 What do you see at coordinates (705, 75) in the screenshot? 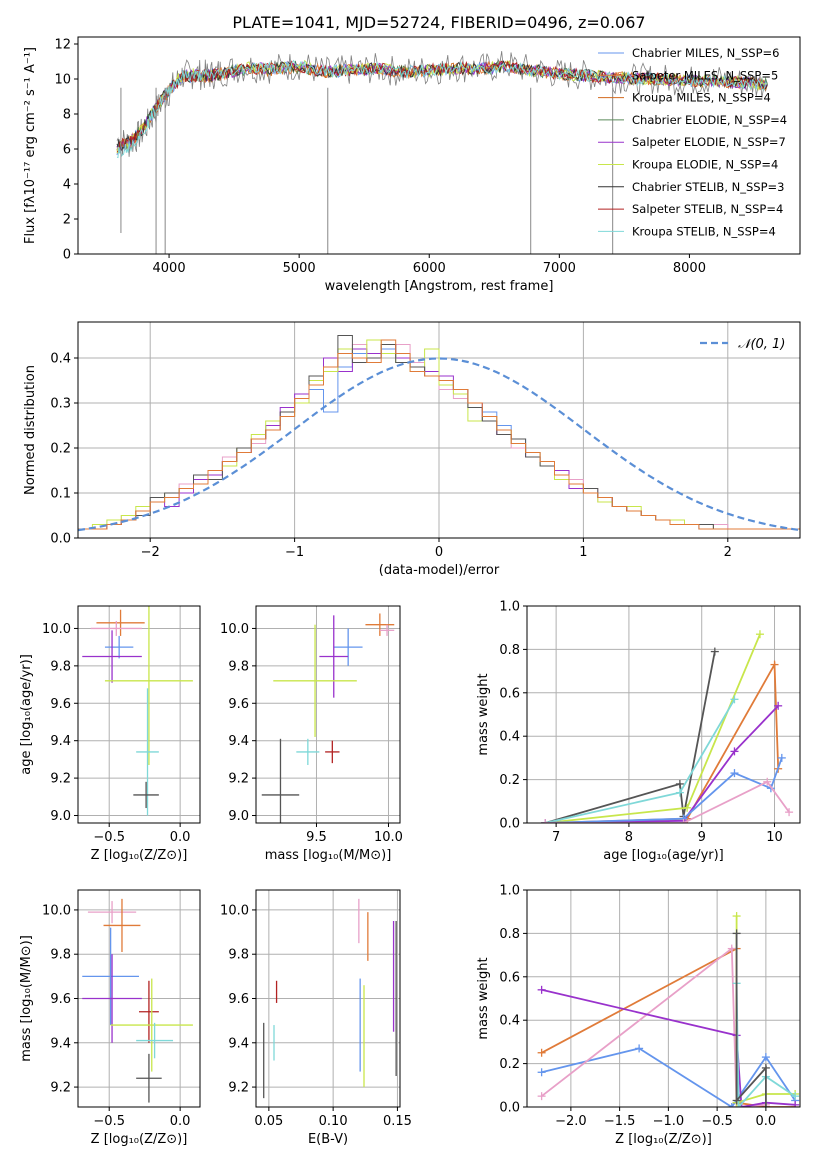
I see `legend-label: Salpeter MILES, N_SSP=5` at bounding box center [705, 75].